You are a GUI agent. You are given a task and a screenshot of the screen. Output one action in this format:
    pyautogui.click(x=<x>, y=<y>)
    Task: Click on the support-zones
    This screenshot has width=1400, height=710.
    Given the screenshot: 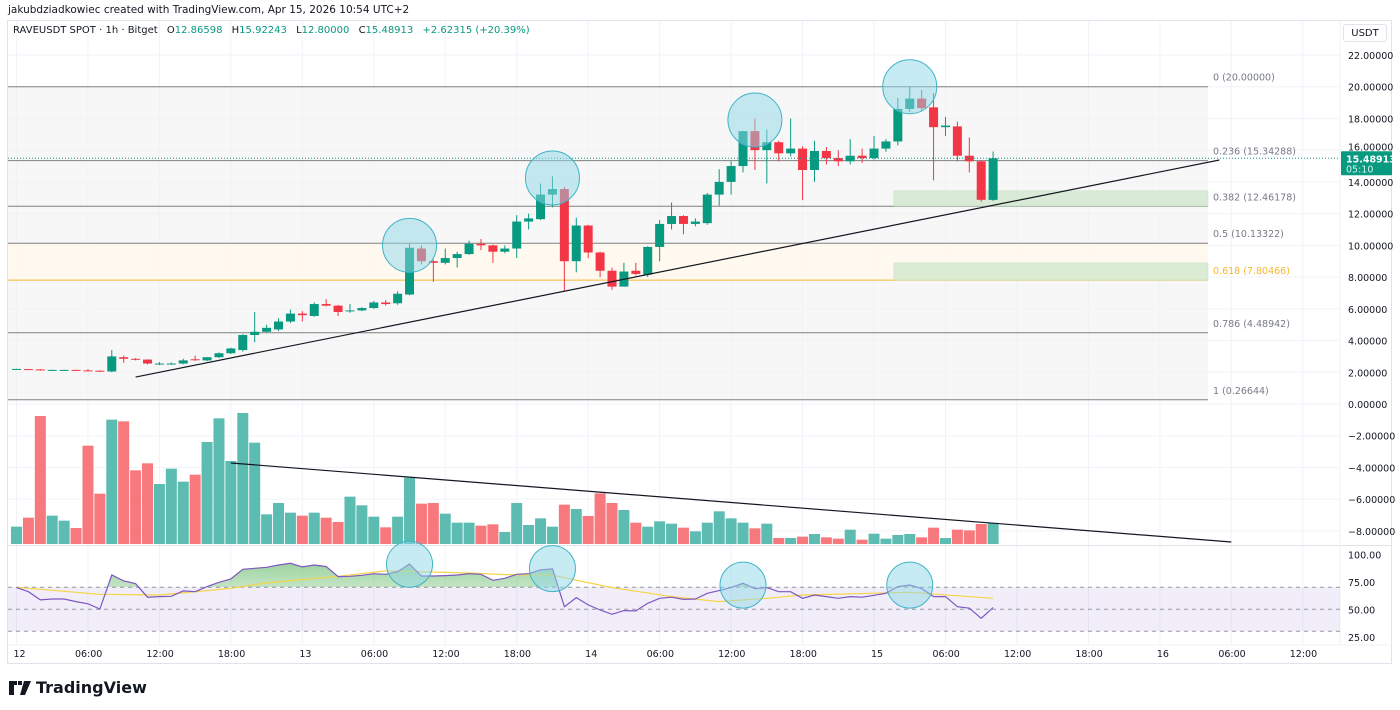 What is the action you would take?
    pyautogui.click(x=1051, y=235)
    